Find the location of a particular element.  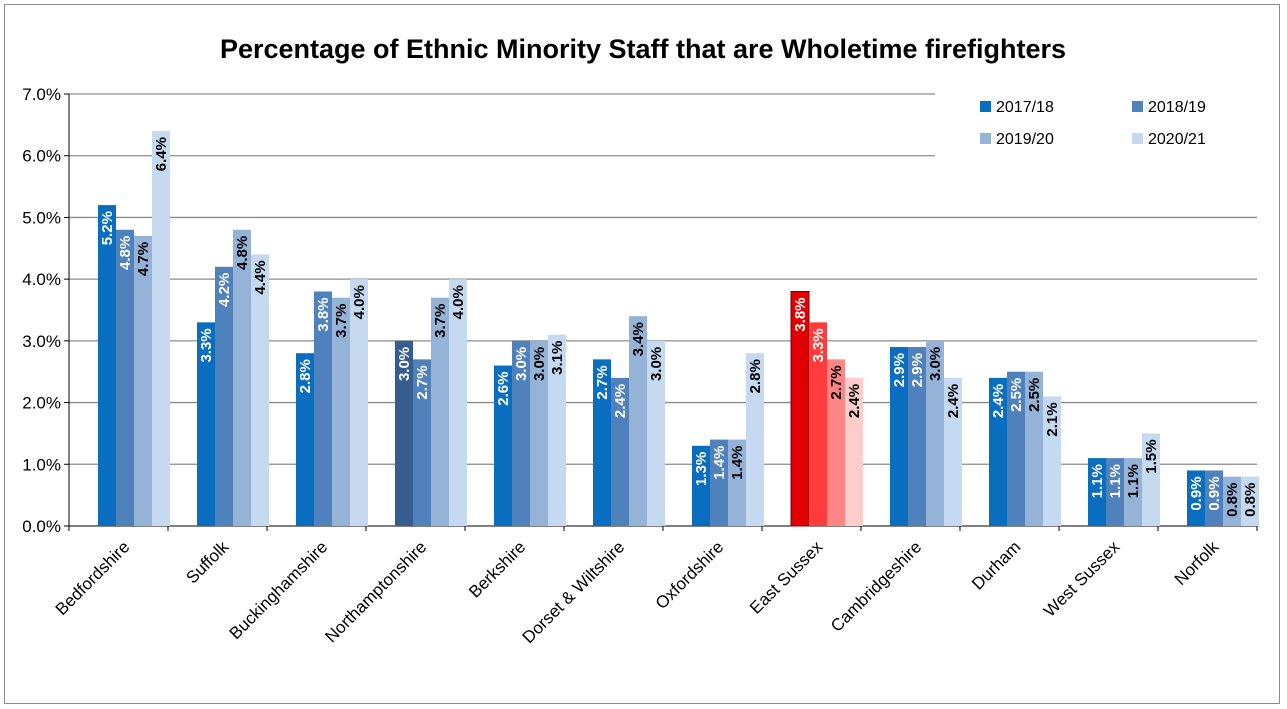

y-tick-label: 6.0% is located at coordinates (41, 156).